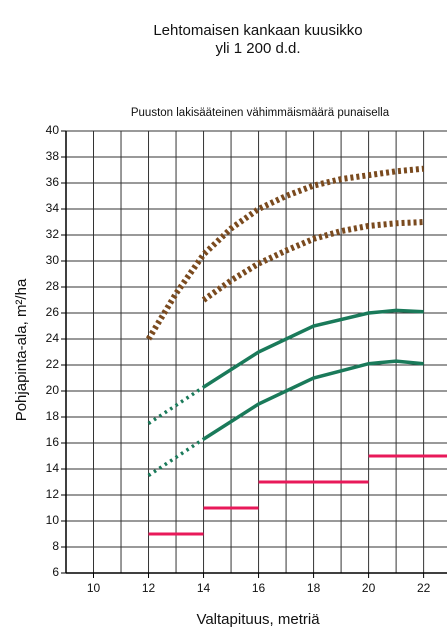 Image resolution: width=447 pixels, height=635 pixels. What do you see at coordinates (314, 588) in the screenshot?
I see `x-tick-label: 18` at bounding box center [314, 588].